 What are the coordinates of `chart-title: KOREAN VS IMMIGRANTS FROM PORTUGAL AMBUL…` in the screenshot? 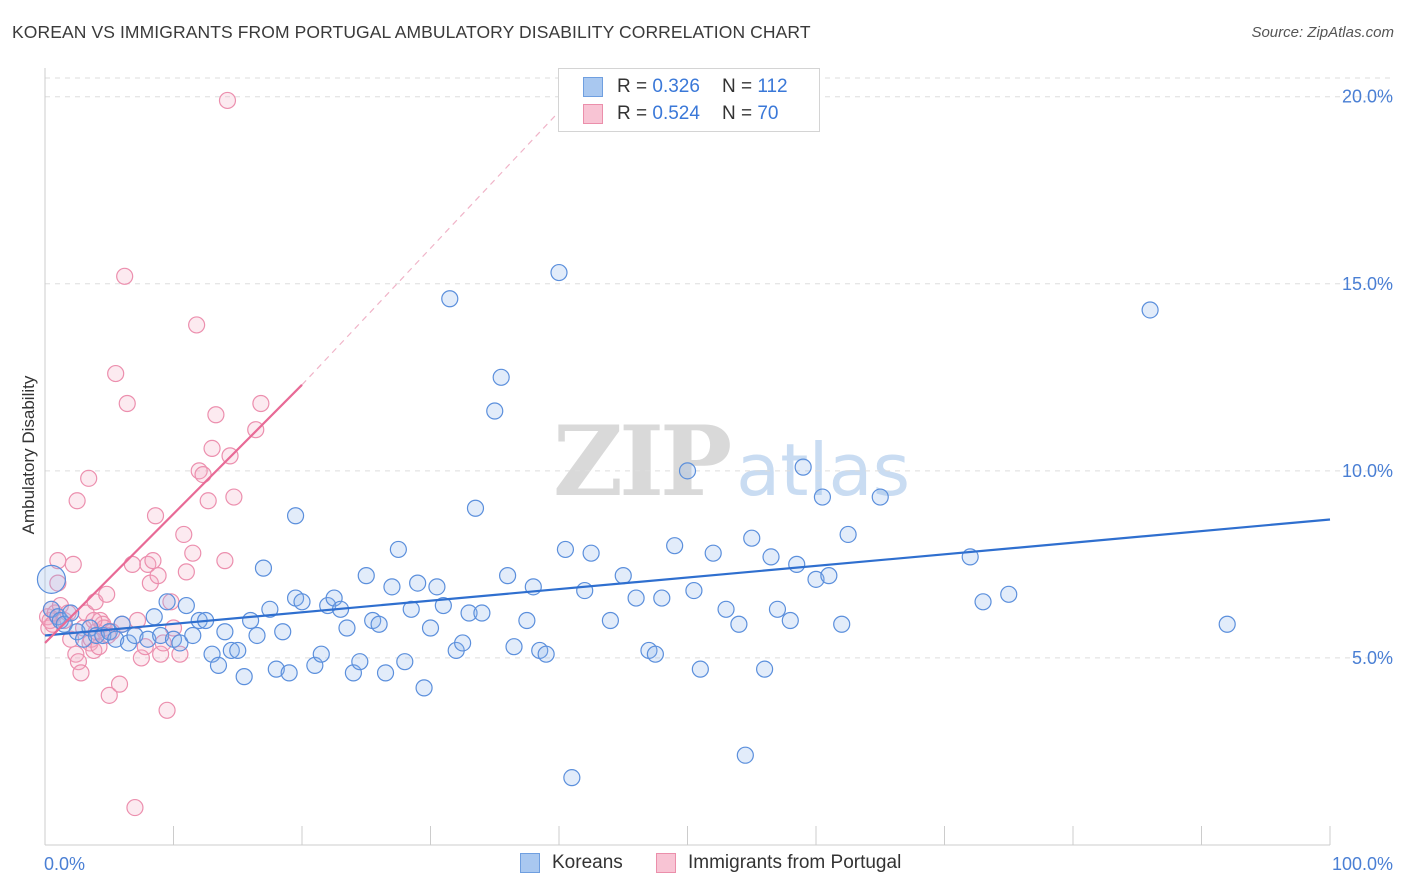 It's located at (411, 32).